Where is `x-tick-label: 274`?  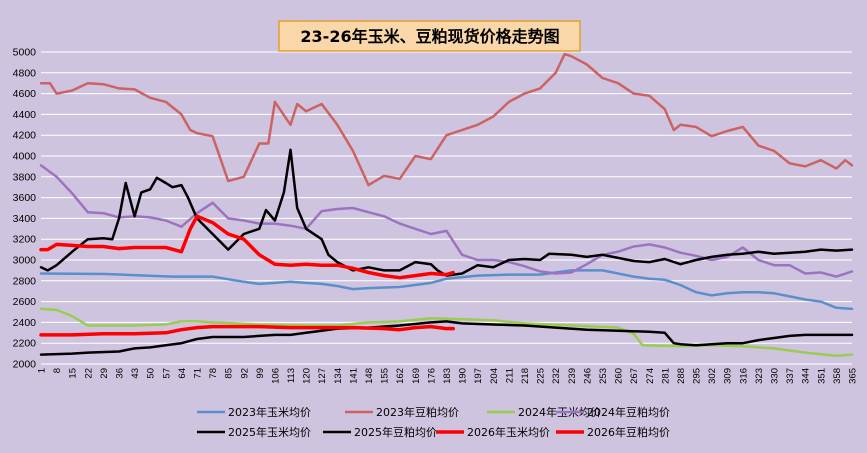 x-tick-label: 274 is located at coordinates (650, 376).